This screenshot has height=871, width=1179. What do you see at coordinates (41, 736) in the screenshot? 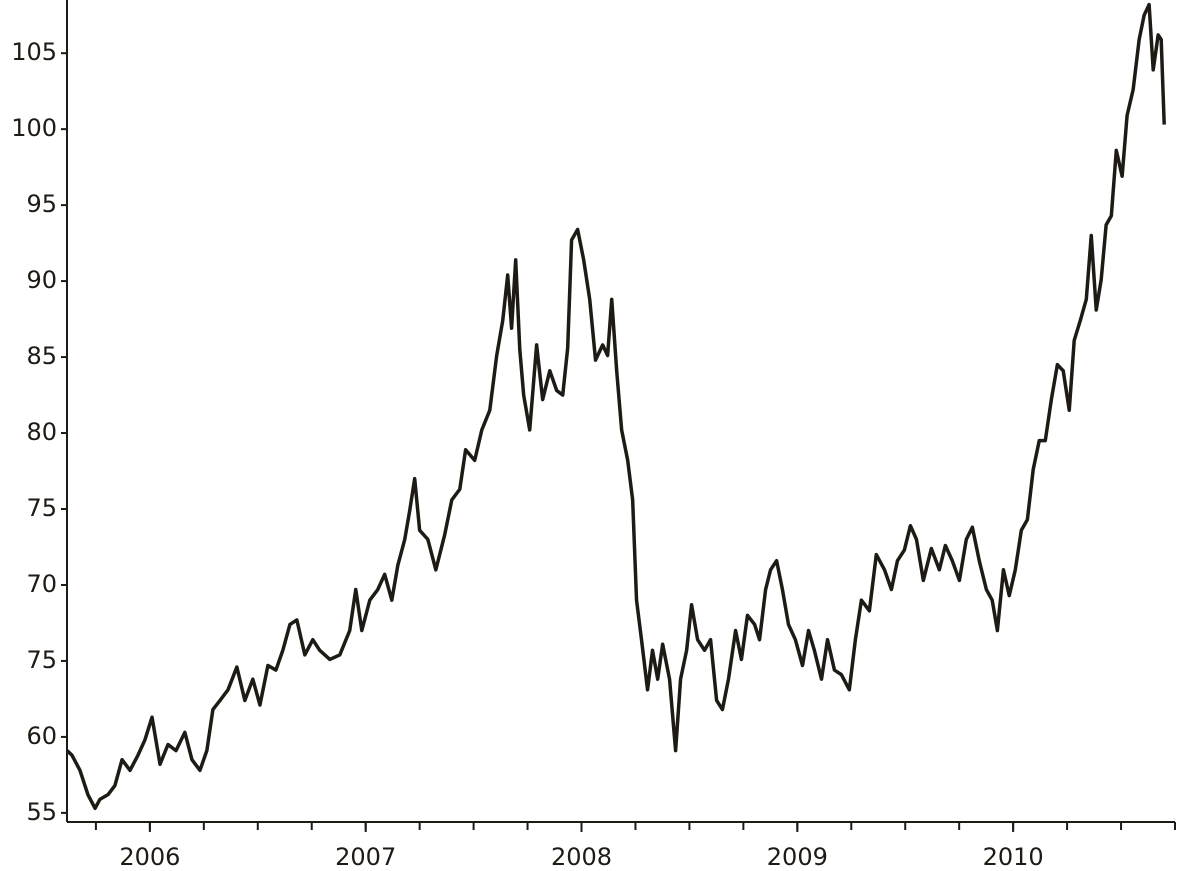
I see `y-tick-label: 60` at bounding box center [41, 736].